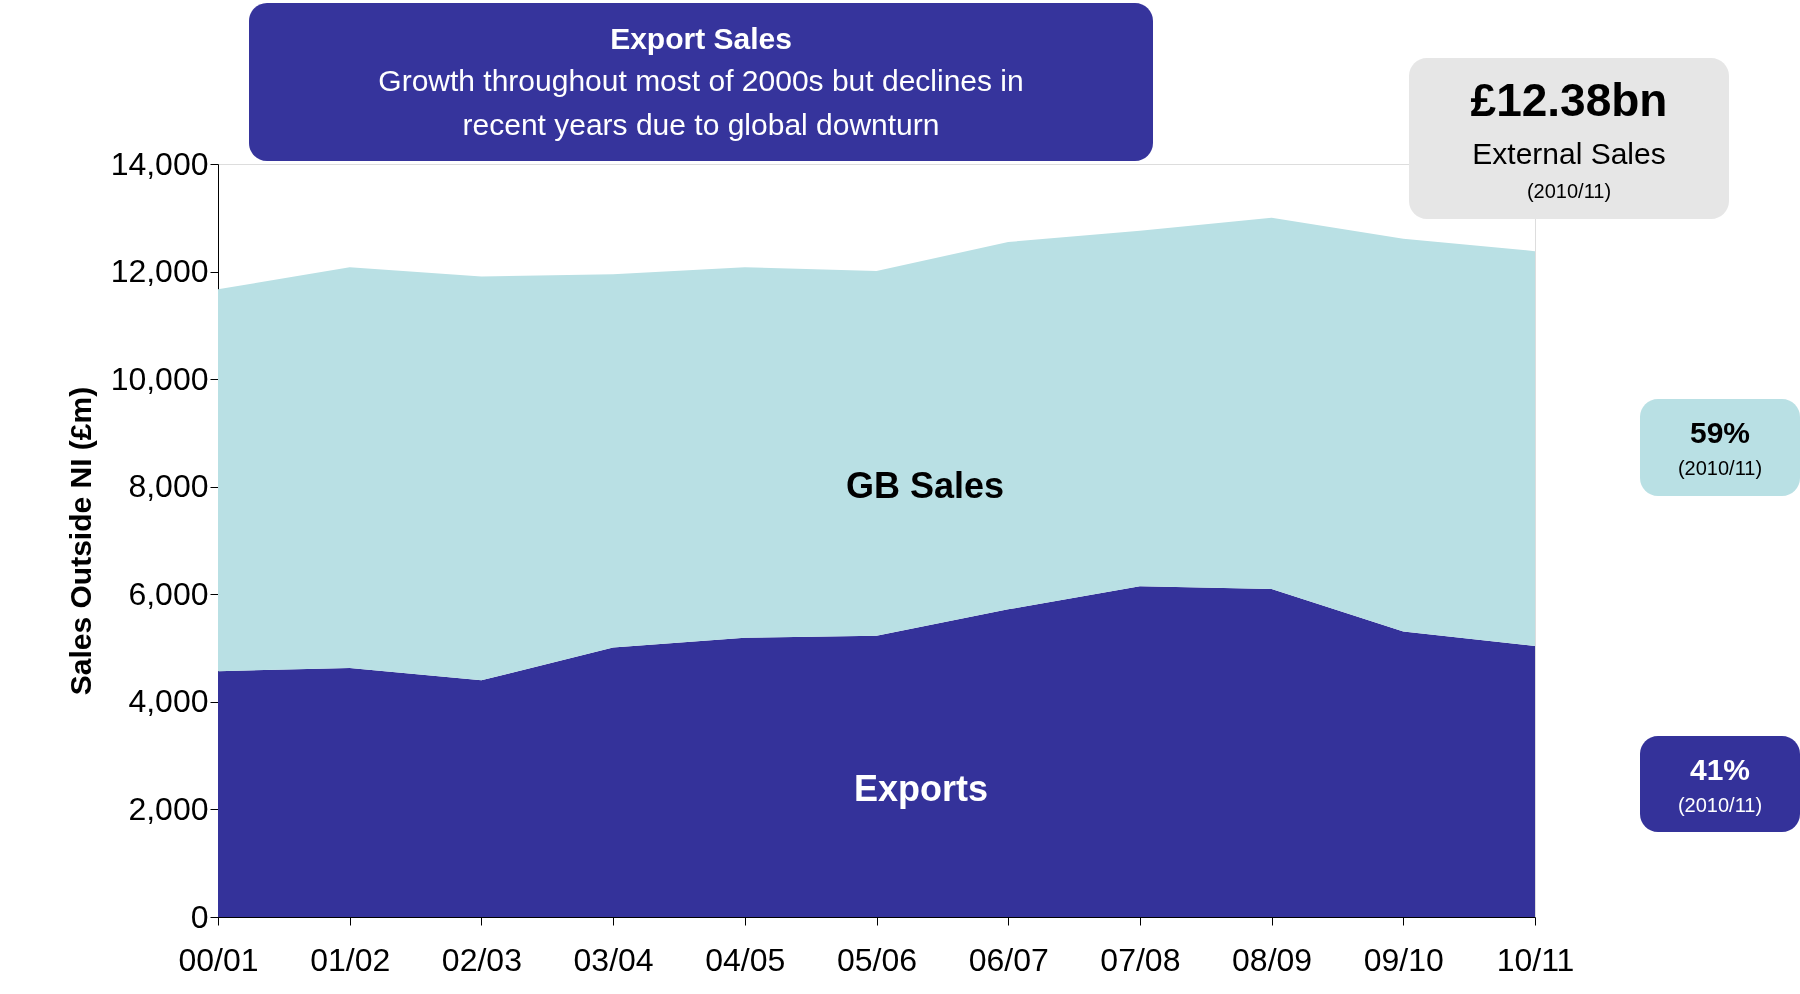  Describe the element at coordinates (350, 959) in the screenshot. I see `x-tick-label: 01/02` at that location.